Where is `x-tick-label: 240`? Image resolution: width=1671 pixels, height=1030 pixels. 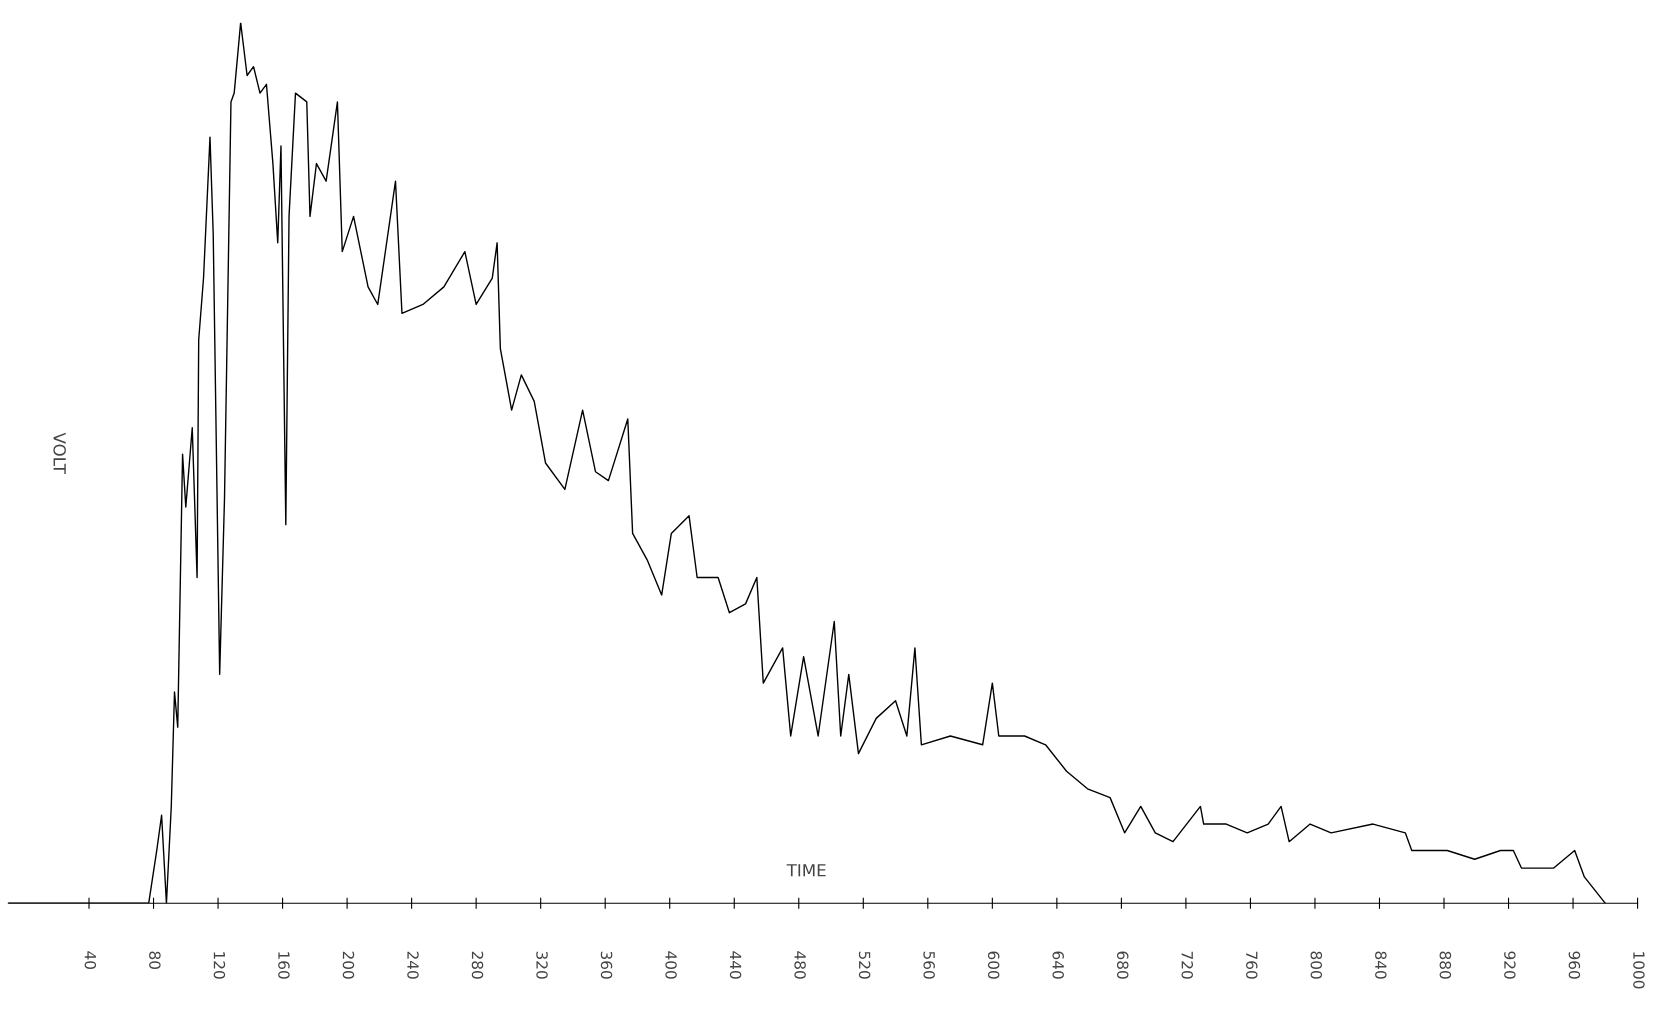 x-tick-label: 240 is located at coordinates (413, 965).